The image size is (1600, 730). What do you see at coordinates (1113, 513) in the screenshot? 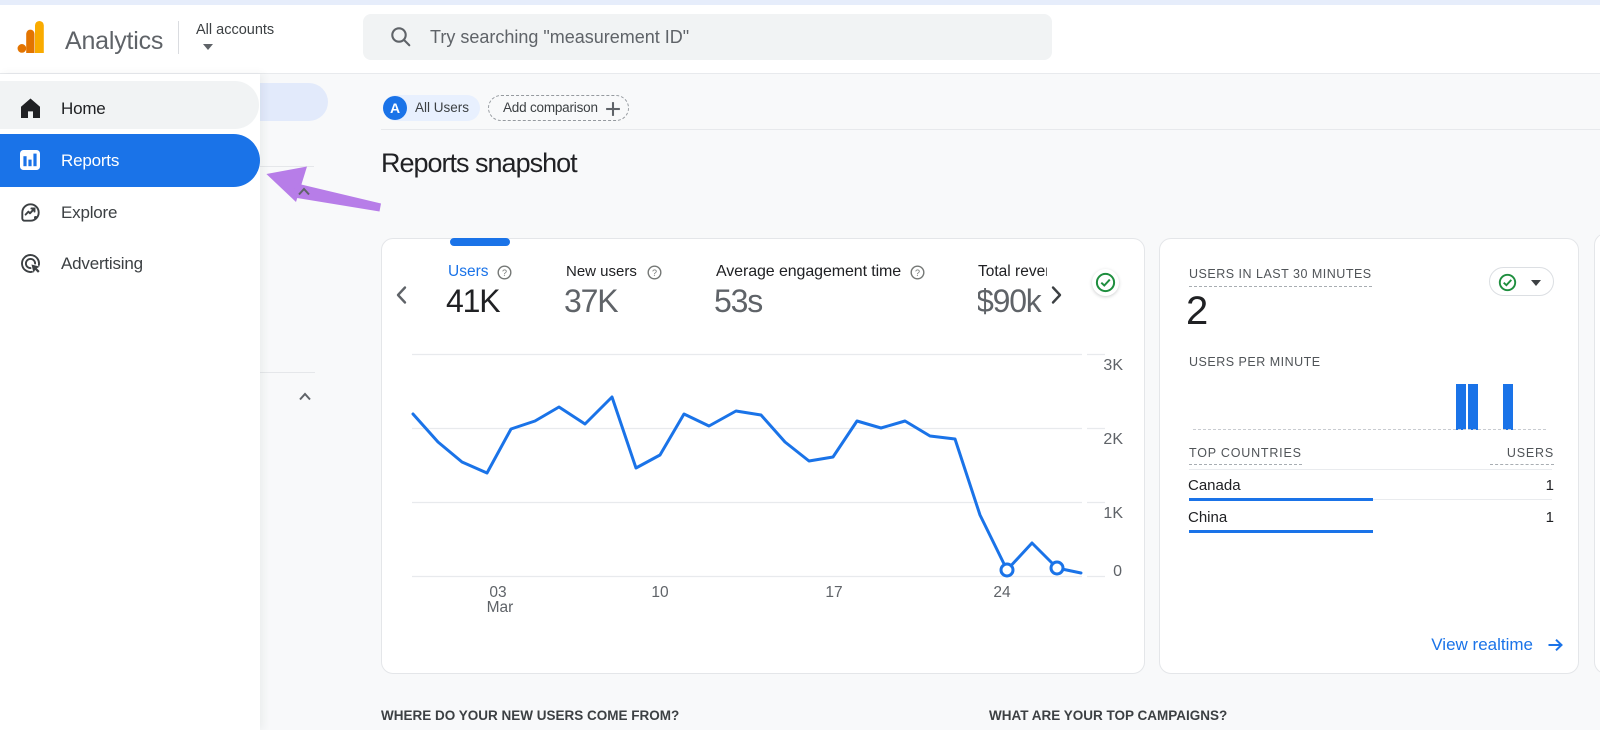
I see `svg-text: 1K` at bounding box center [1113, 513].